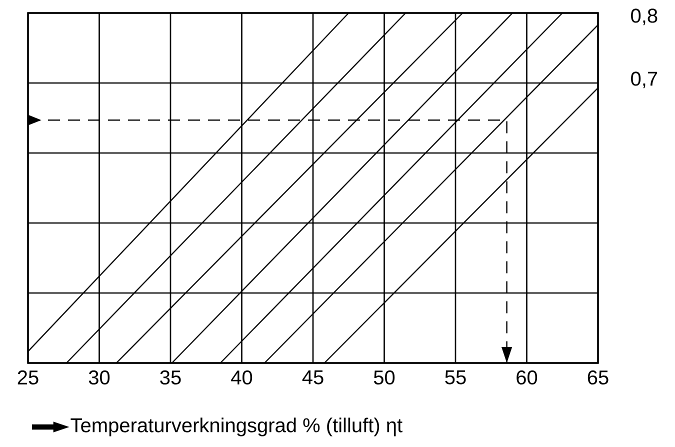 The width and height of the screenshot is (675, 447). What do you see at coordinates (170, 377) in the screenshot?
I see `x-tick-label: 35` at bounding box center [170, 377].